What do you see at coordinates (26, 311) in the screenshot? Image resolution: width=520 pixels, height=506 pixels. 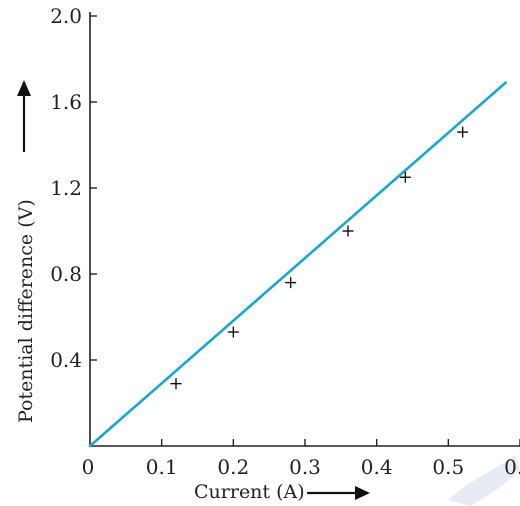 I see `y-axis-title: Potential difference (V)` at bounding box center [26, 311].